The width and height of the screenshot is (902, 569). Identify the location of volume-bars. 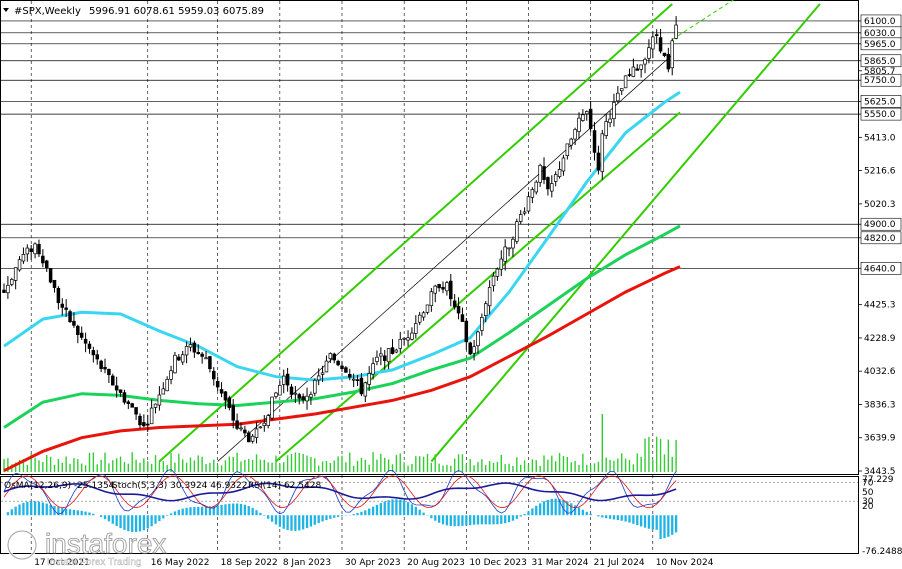
(340, 443).